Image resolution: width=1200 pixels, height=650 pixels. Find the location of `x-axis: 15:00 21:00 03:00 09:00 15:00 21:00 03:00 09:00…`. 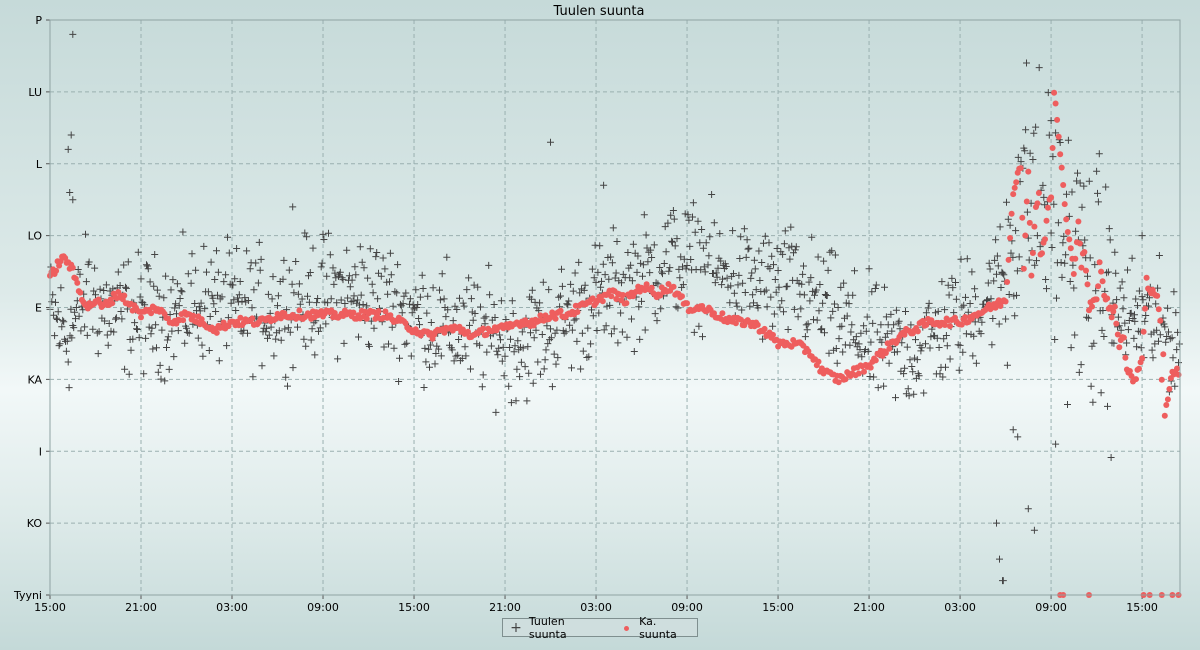

x-axis: 15:00 21:00 03:00 09:00 15:00 21:00 03:00 09:00… is located at coordinates (596, 604).